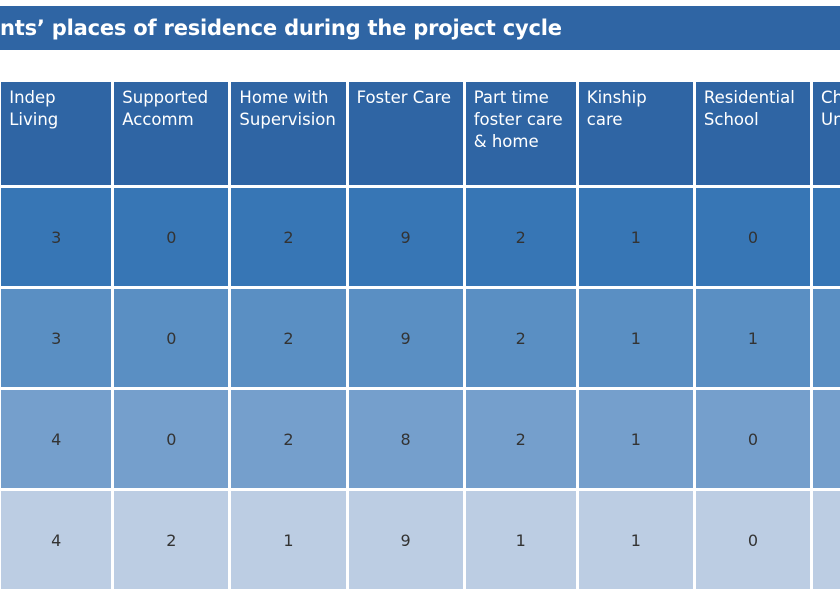 The width and height of the screenshot is (840, 597). I want to click on table-cell: 8, so click(405, 439).